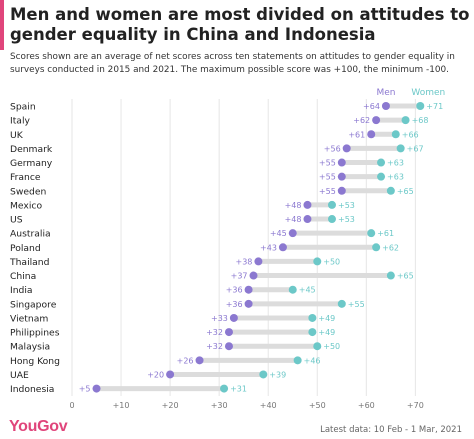 The width and height of the screenshot is (474, 439). Describe the element at coordinates (35, 361) in the screenshot. I see `category-label: Hong Kong` at that location.